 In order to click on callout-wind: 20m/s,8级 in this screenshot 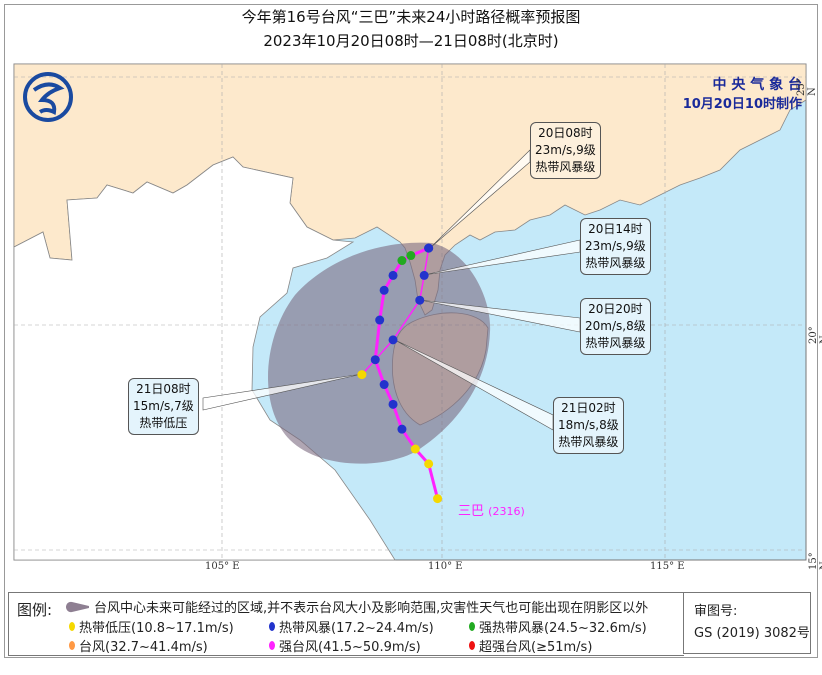, I will do `click(615, 326)`.